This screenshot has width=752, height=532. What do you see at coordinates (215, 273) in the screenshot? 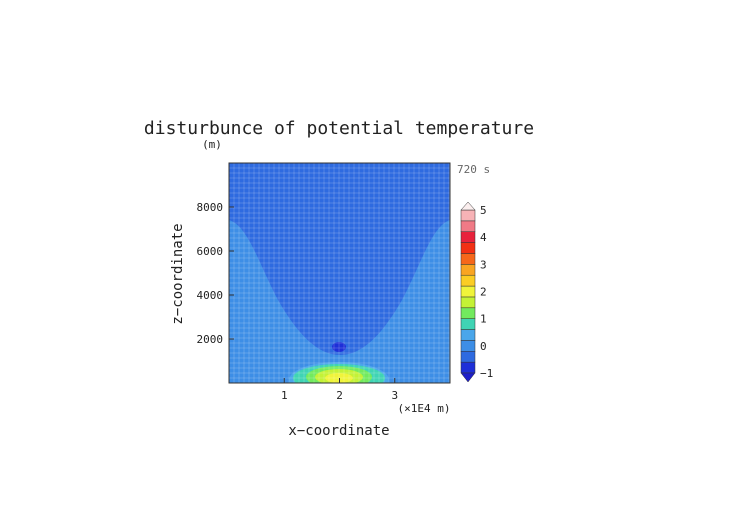
I see `y-axis: 2000 4000 6000 8000` at bounding box center [215, 273].